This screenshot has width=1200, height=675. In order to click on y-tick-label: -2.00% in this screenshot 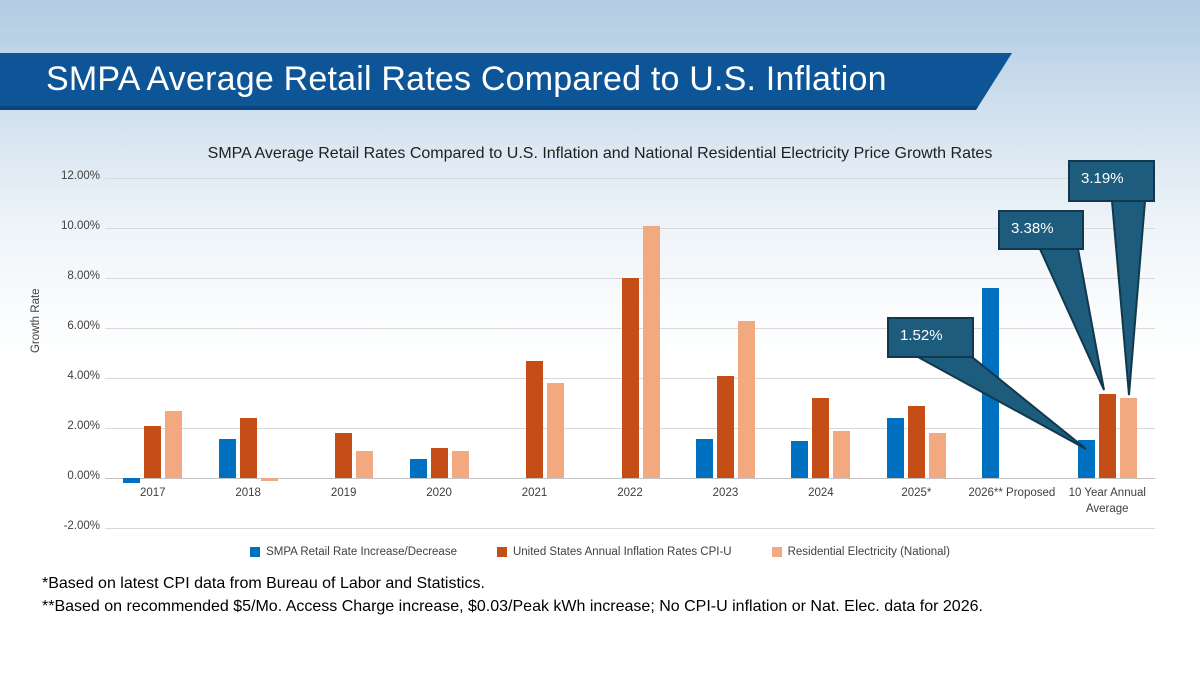, I will do `click(81, 526)`.